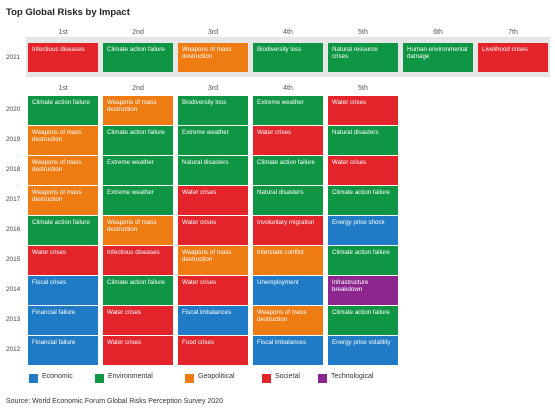 Image resolution: width=555 pixels, height=414 pixels. What do you see at coordinates (138, 170) in the screenshot?
I see `risk-cell-2018-2: Extreme weather` at bounding box center [138, 170].